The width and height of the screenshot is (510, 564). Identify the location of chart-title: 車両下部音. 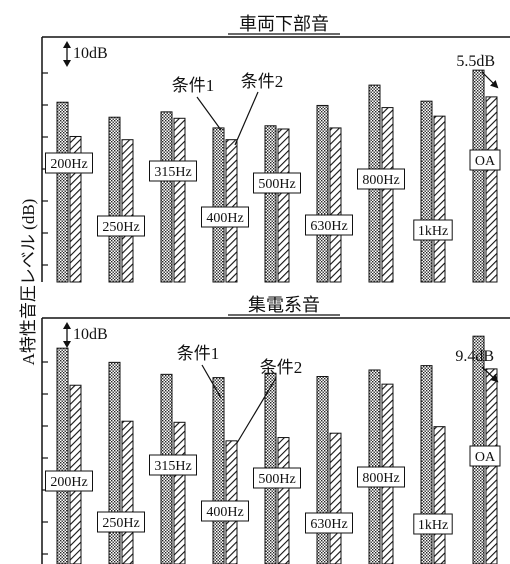
(284, 24).